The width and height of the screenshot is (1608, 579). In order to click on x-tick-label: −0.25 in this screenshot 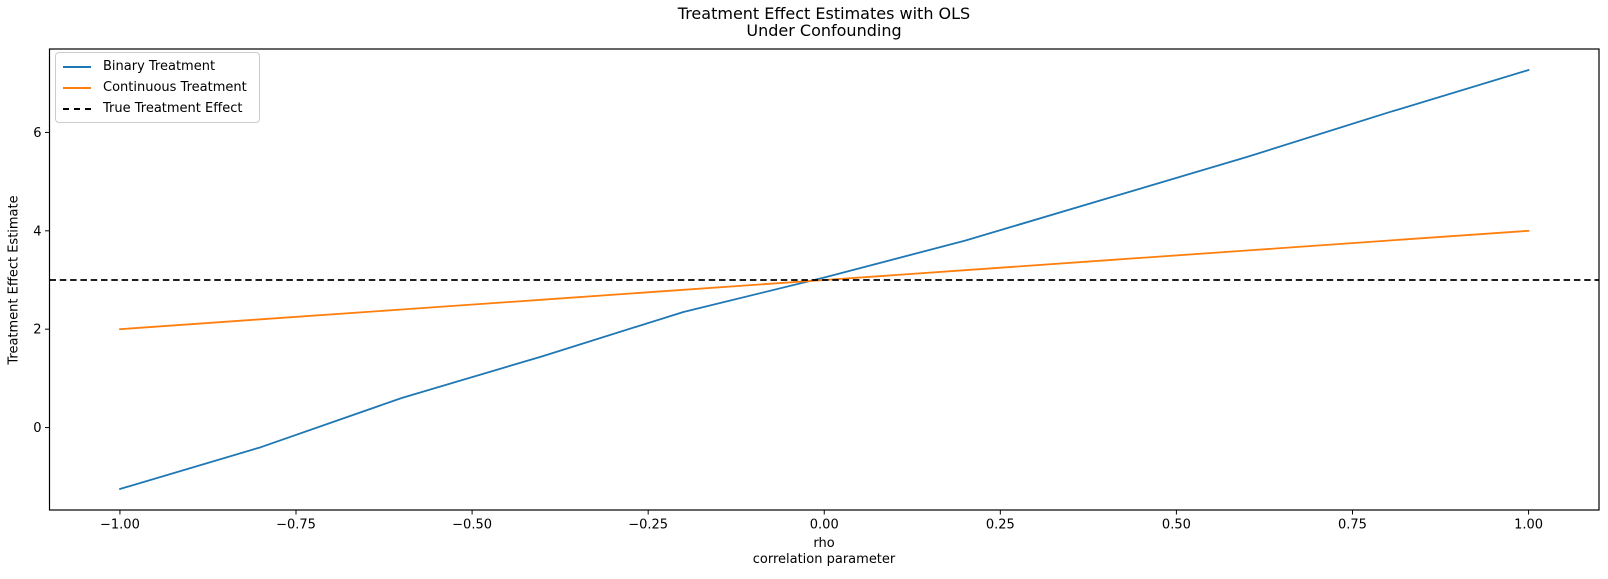, I will do `click(648, 525)`.